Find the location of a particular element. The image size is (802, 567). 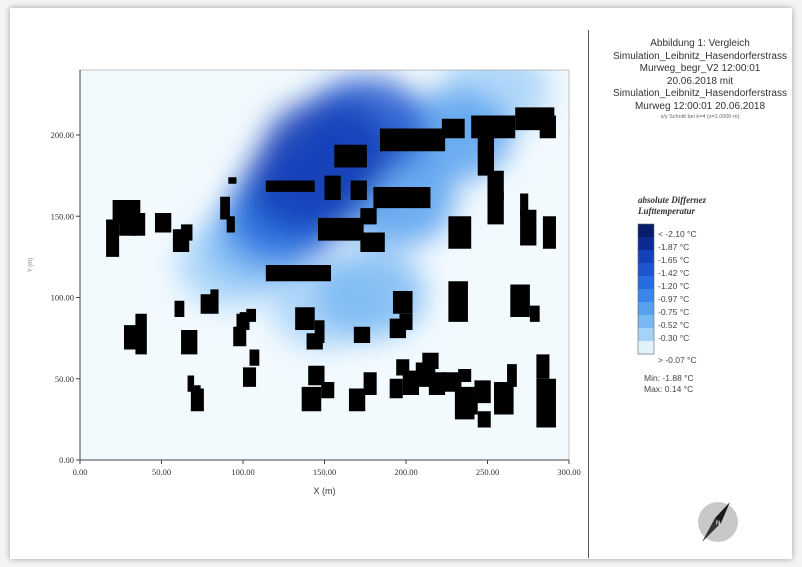

y-tick-label: 150.00 is located at coordinates (62, 216).